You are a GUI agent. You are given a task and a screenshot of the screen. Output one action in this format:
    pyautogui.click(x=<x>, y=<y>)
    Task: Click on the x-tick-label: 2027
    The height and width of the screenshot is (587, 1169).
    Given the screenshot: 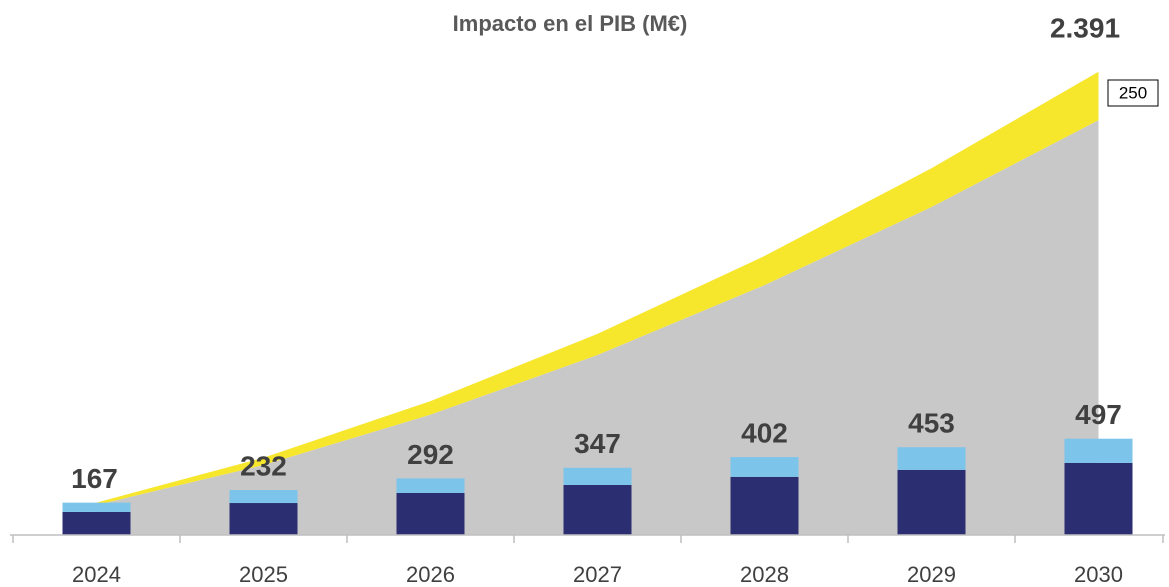 What is the action you would take?
    pyautogui.click(x=597, y=574)
    